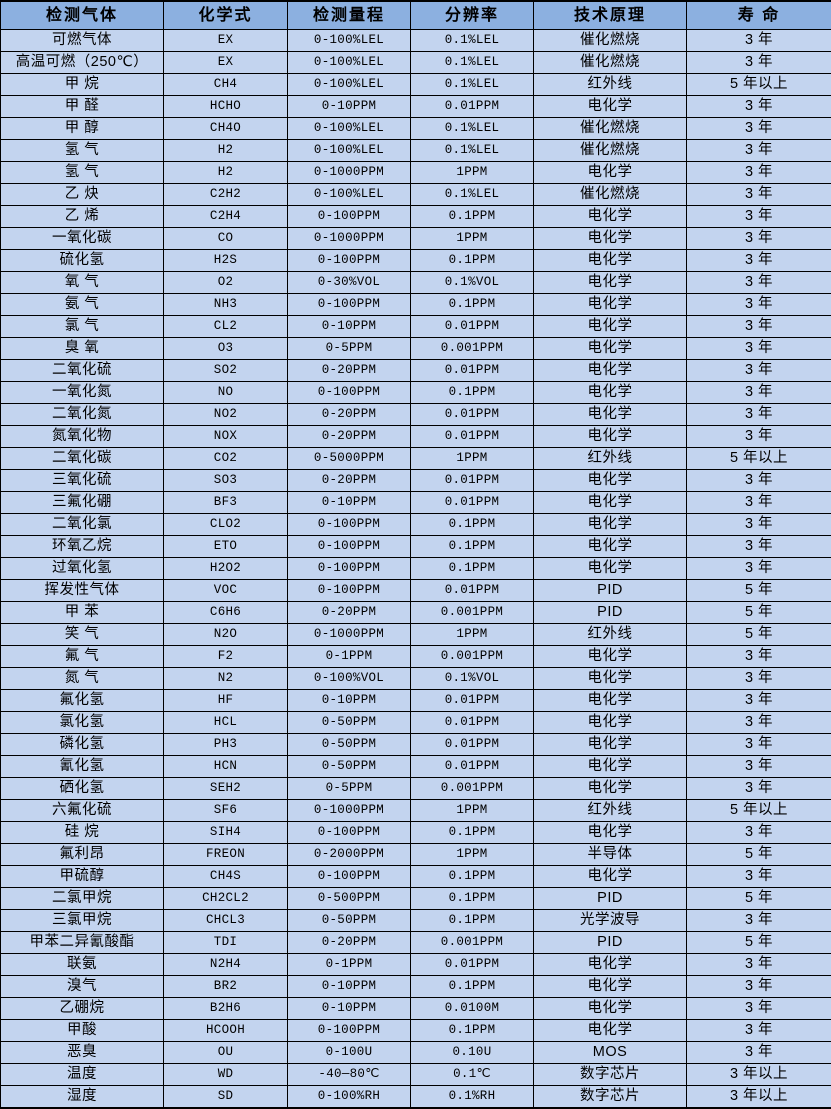 The width and height of the screenshot is (831, 1109). I want to click on cell-tech: MOS, so click(610, 1053).